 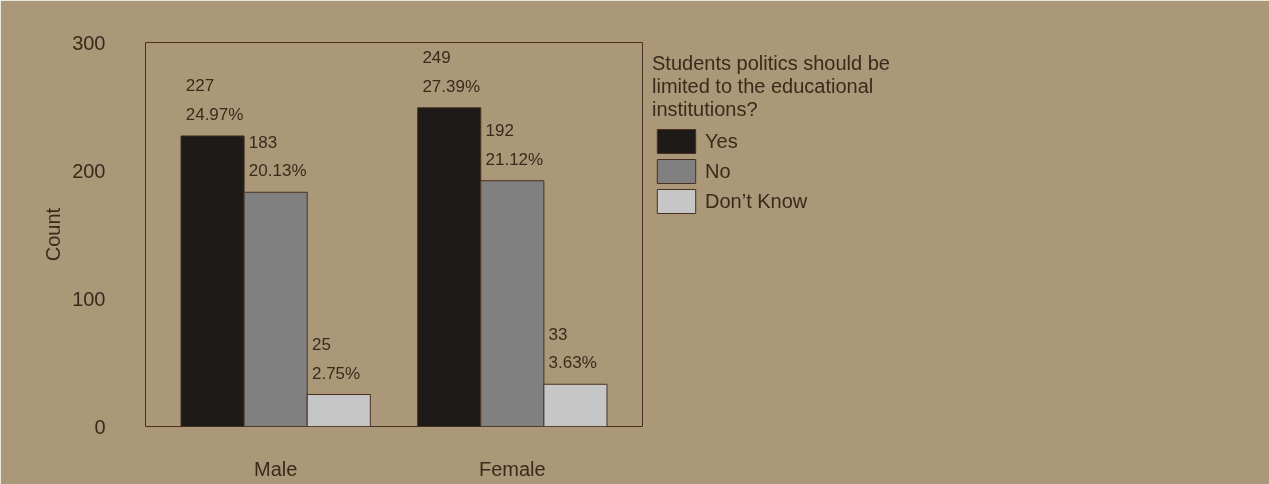 I want to click on y-tick-label: 100, so click(x=89, y=298).